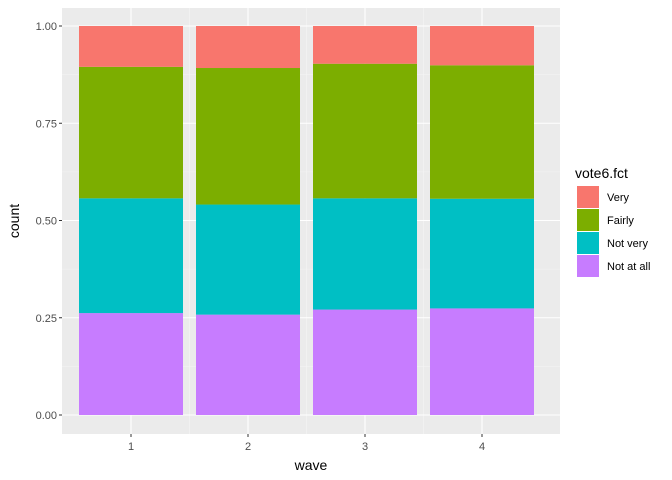  What do you see at coordinates (46, 124) in the screenshot?
I see `y-tick-label: 0.75` at bounding box center [46, 124].